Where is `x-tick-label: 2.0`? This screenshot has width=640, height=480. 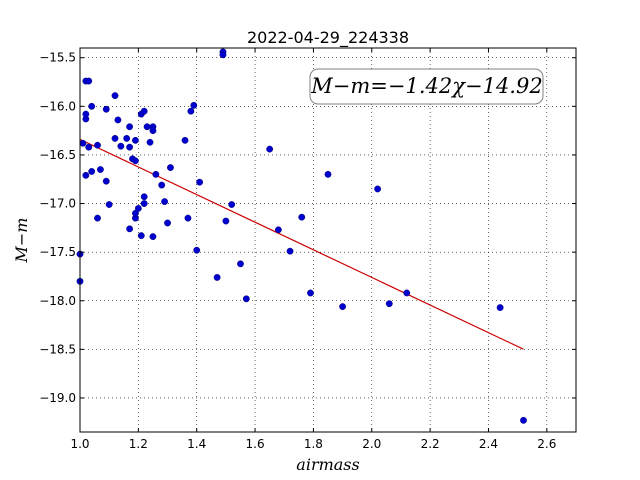 x-tick-label: 2.0 is located at coordinates (371, 444).